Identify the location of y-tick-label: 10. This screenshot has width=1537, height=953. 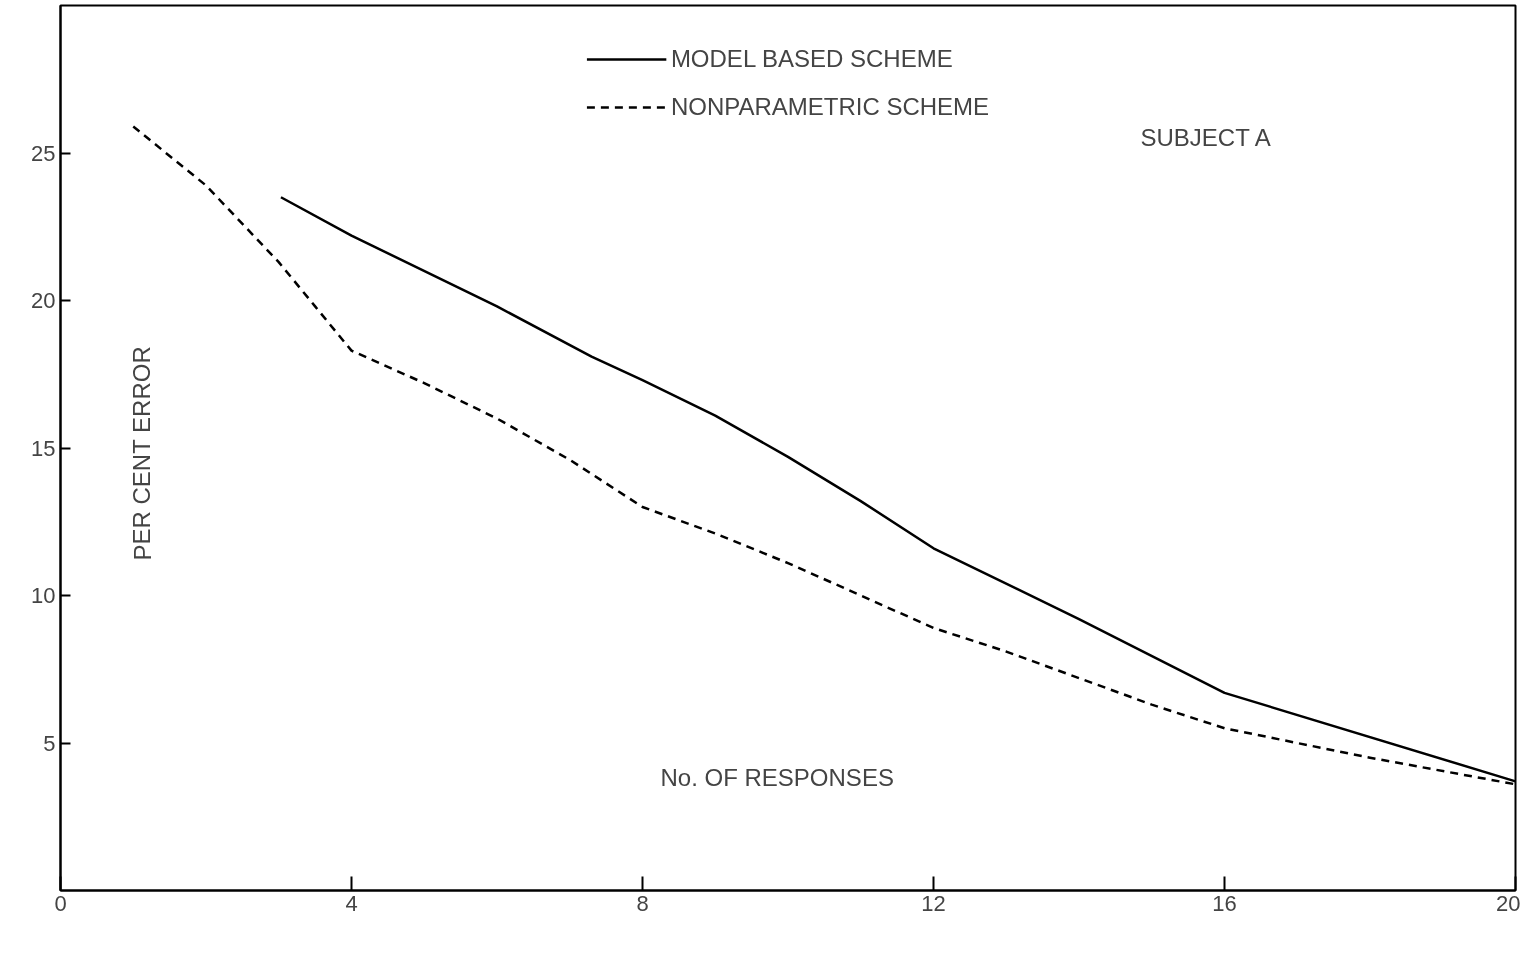
(43, 595).